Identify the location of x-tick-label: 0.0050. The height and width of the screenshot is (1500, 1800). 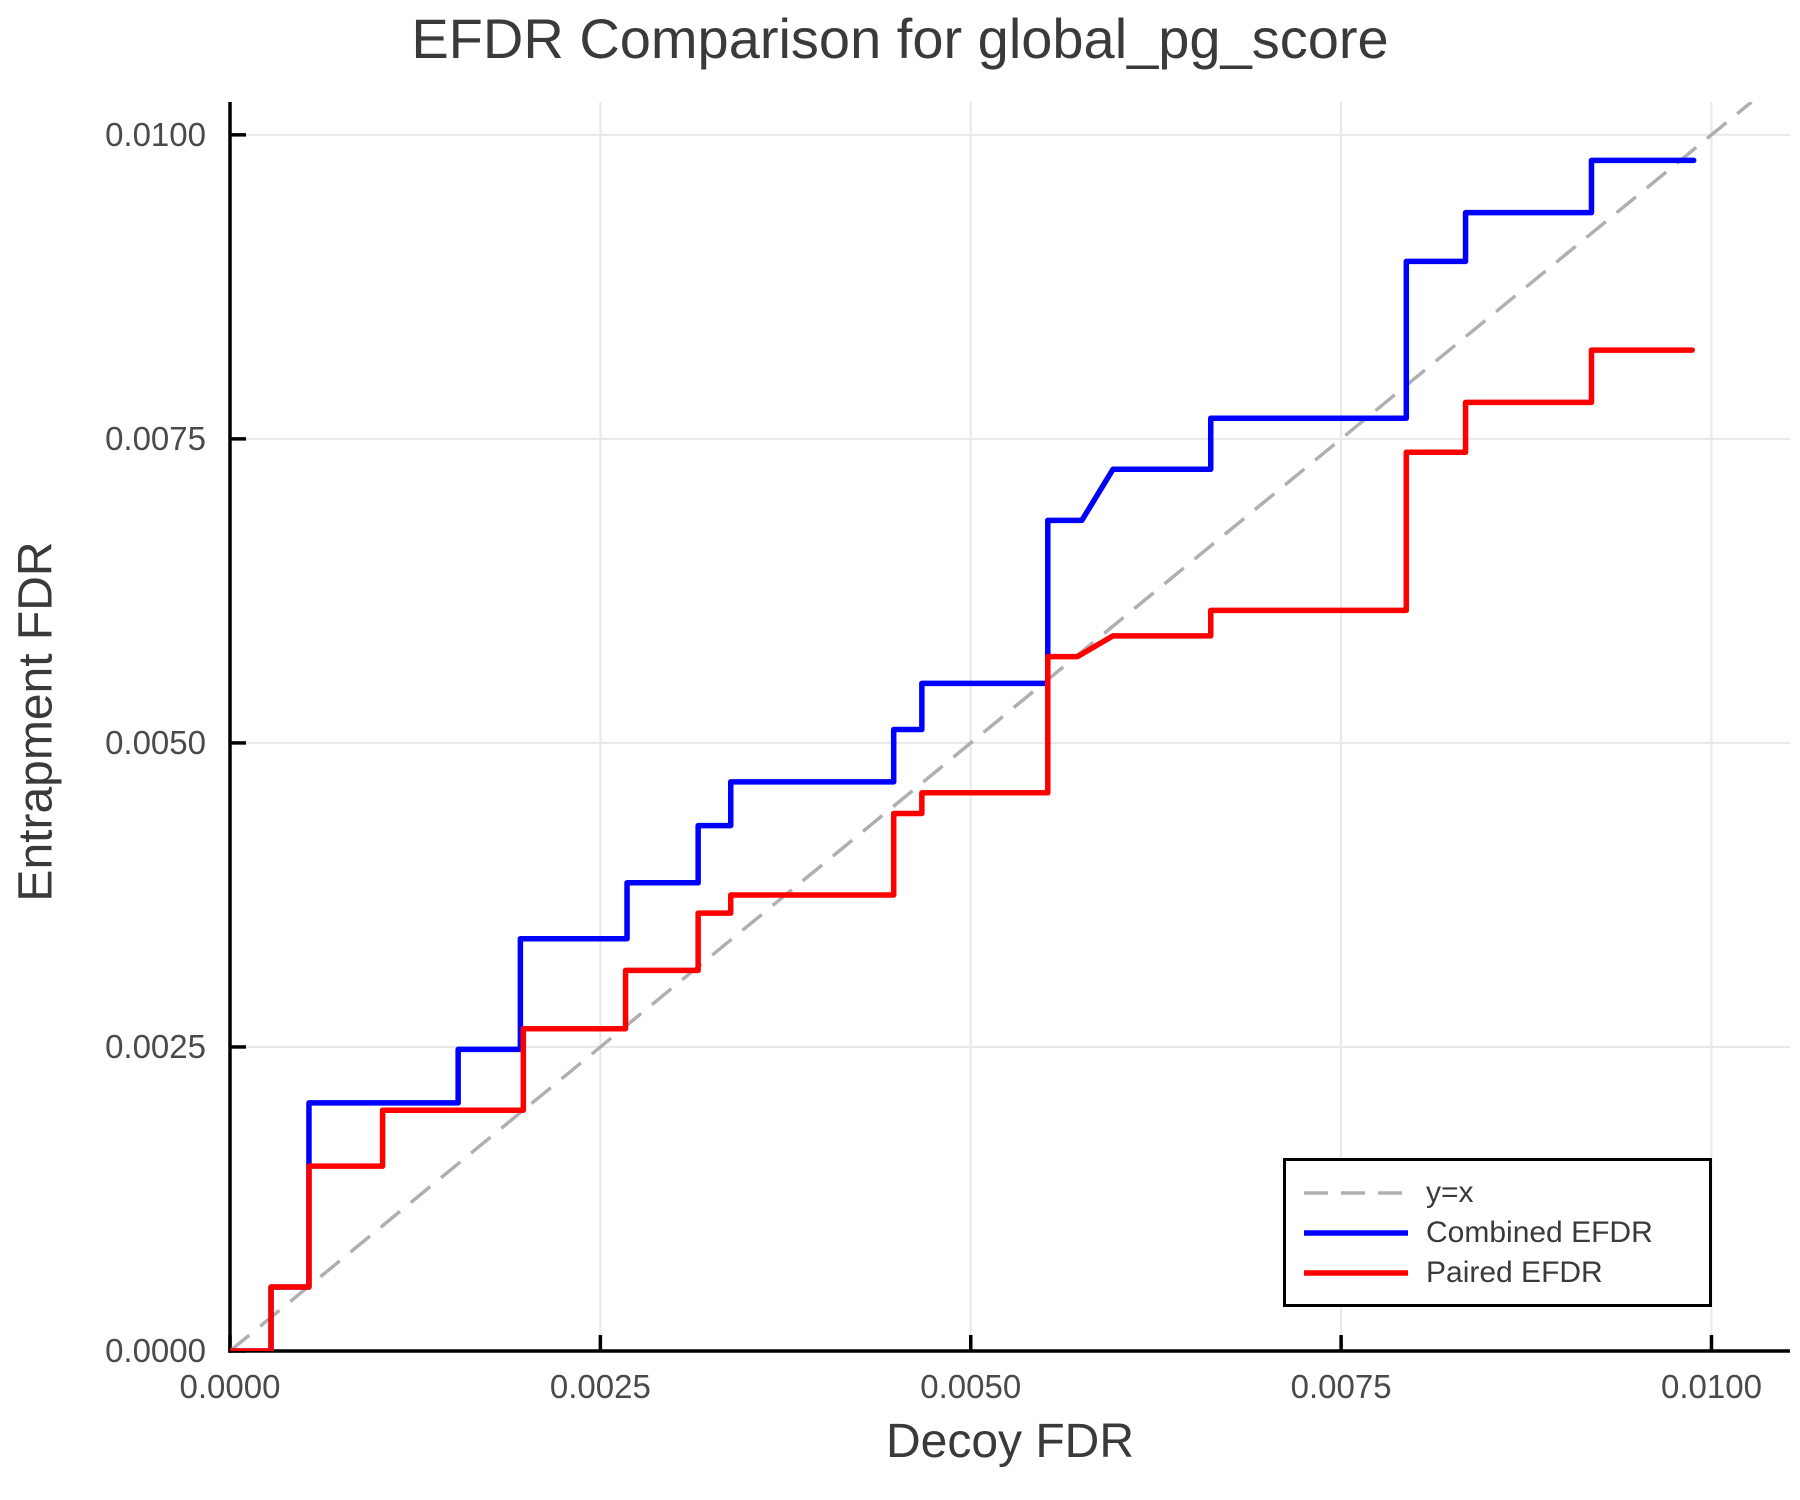
(970, 1386).